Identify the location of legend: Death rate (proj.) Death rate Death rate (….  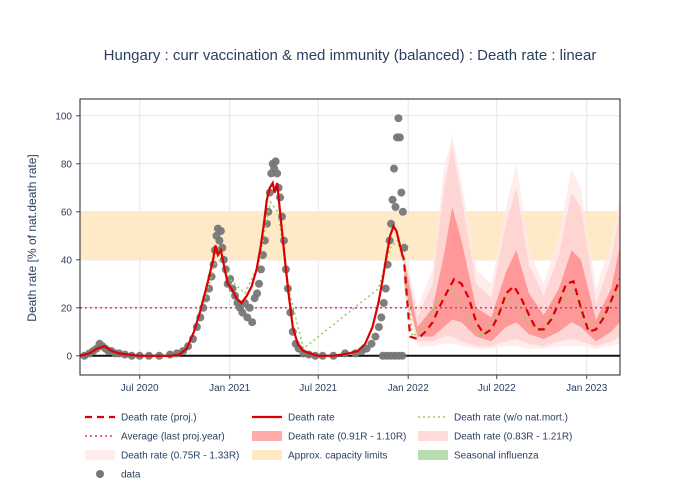
(328, 447).